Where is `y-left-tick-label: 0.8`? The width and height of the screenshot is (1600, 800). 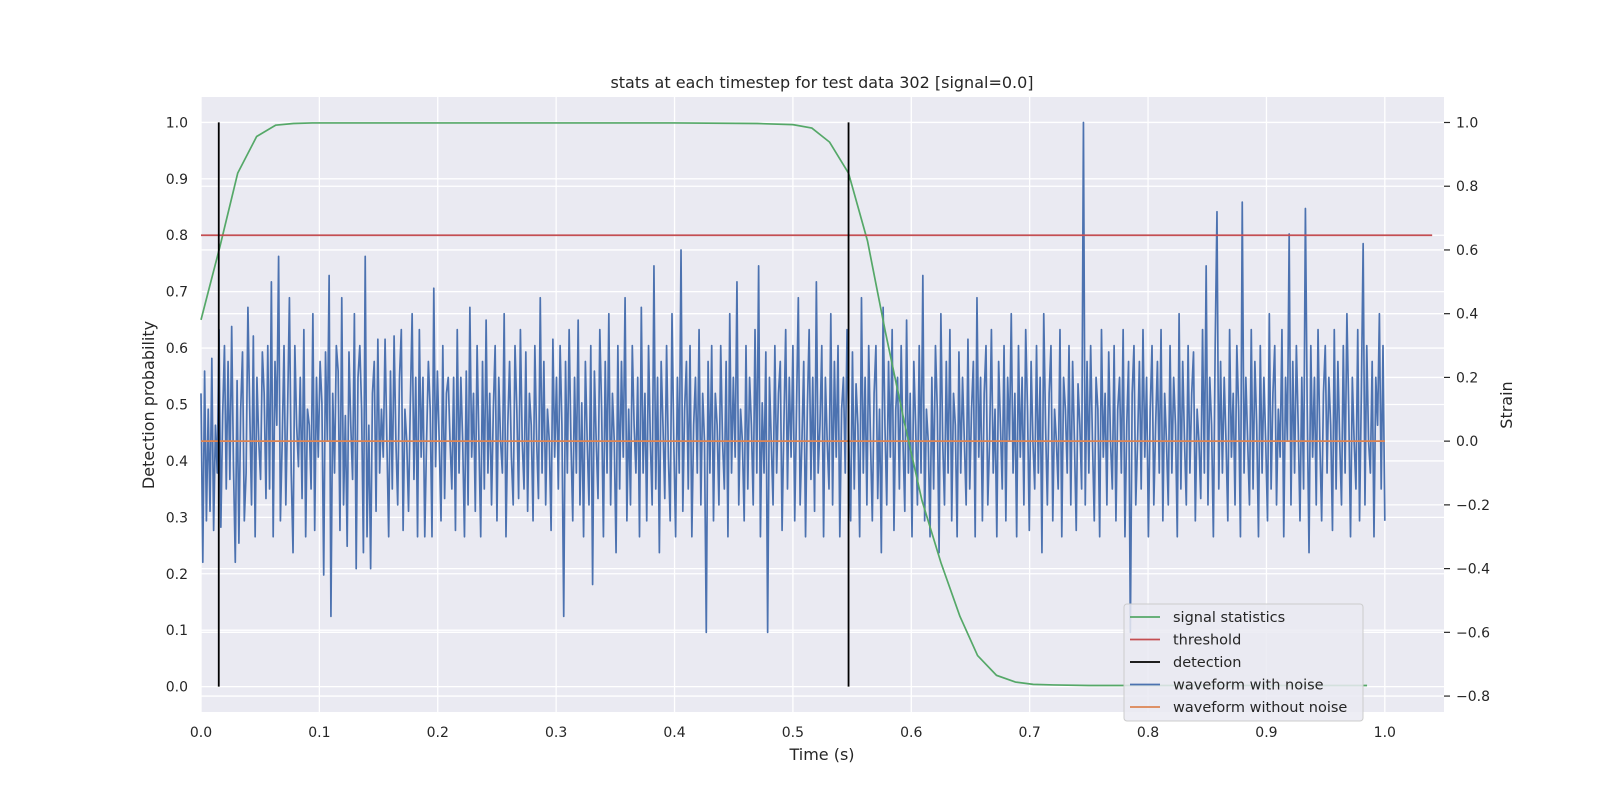
y-left-tick-label: 0.8 is located at coordinates (177, 236).